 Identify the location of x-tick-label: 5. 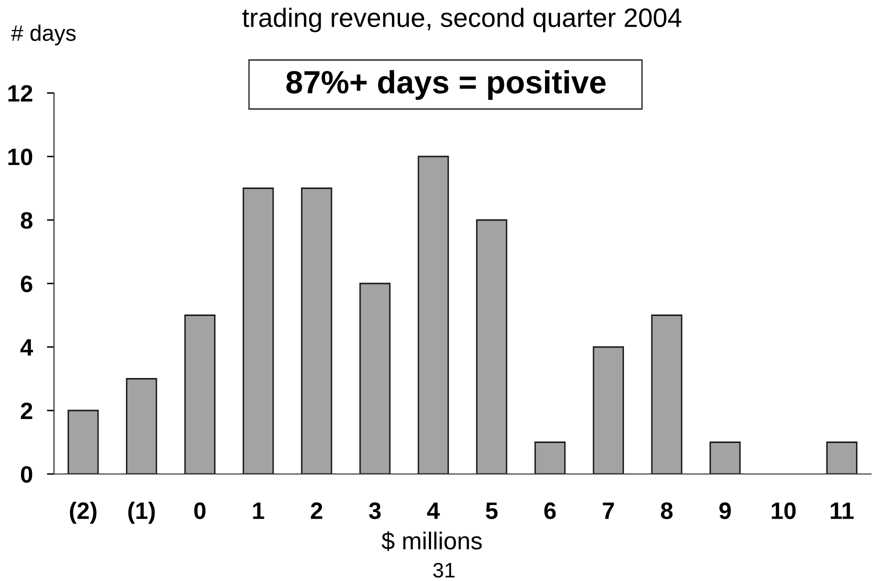
(492, 511).